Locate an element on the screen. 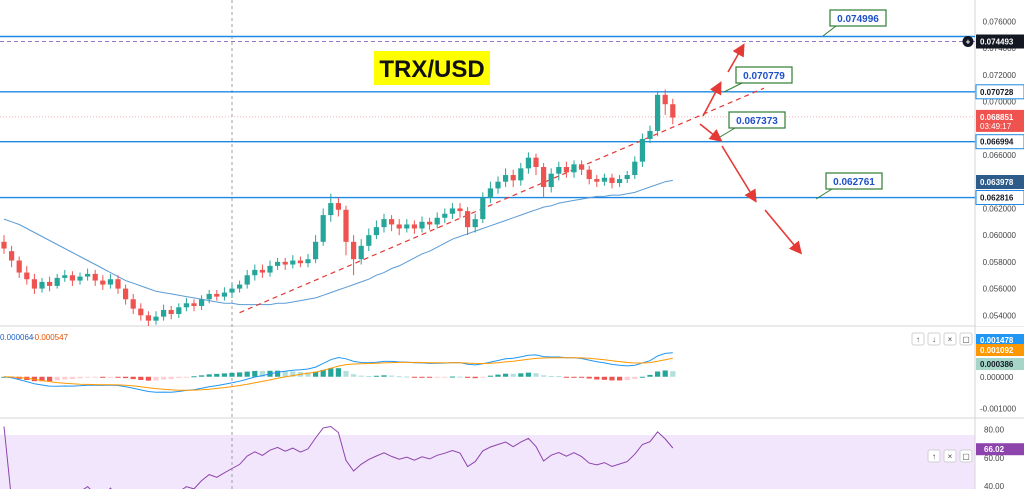  chart-title: TRX/USD is located at coordinates (431, 69).